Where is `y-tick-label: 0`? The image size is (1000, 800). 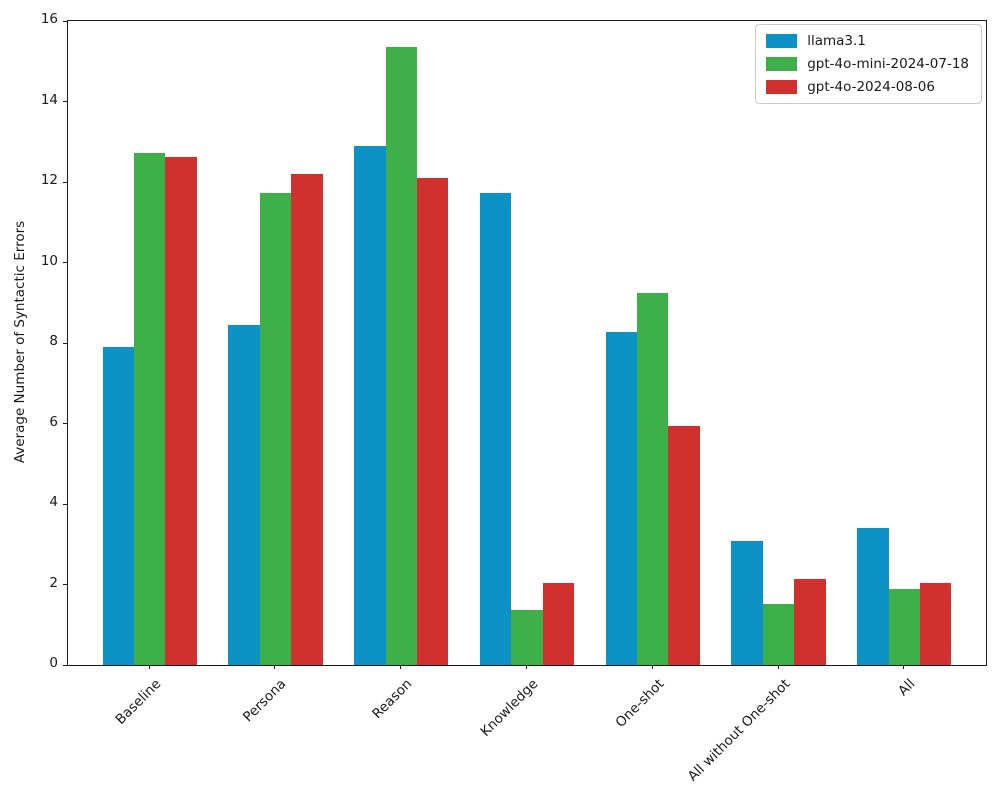 y-tick-label: 0 is located at coordinates (53, 663).